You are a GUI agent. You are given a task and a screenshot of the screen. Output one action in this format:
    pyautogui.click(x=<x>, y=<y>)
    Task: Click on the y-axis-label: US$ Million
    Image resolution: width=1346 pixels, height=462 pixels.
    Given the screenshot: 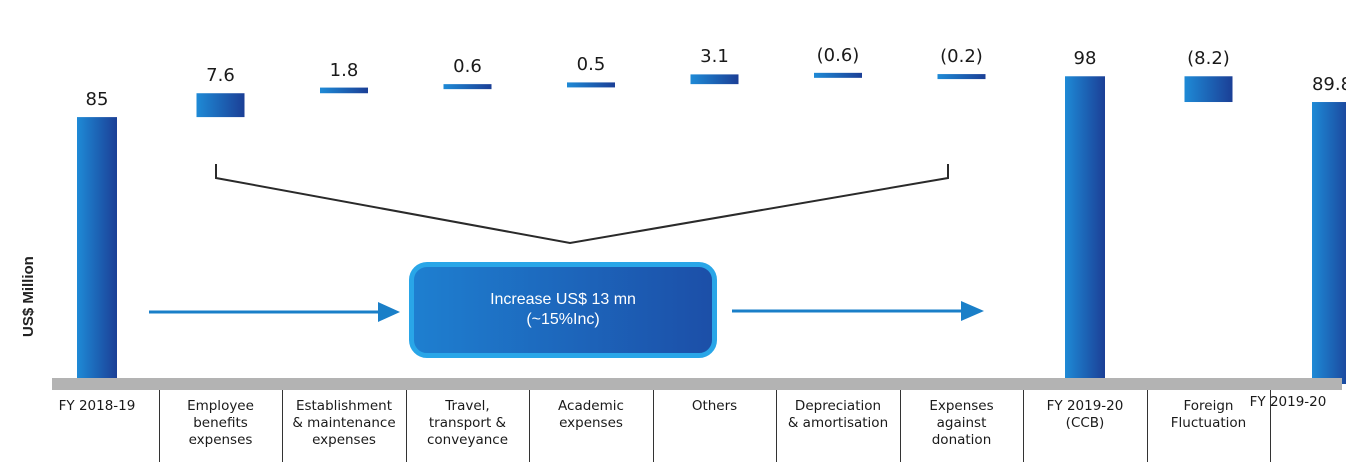 What is the action you would take?
    pyautogui.click(x=28, y=296)
    